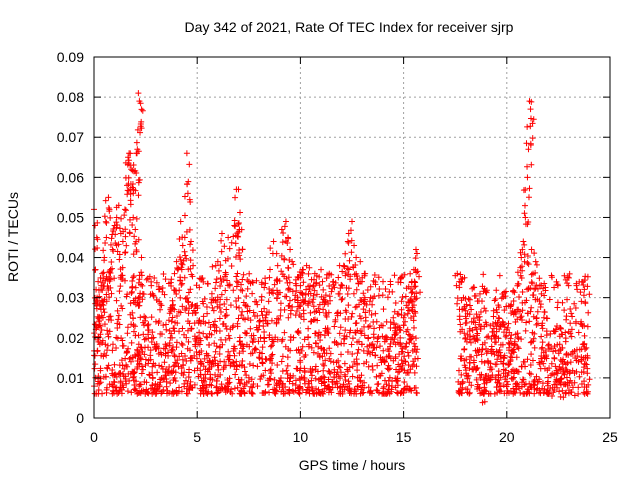  I want to click on x-tick-label: 25, so click(610, 437).